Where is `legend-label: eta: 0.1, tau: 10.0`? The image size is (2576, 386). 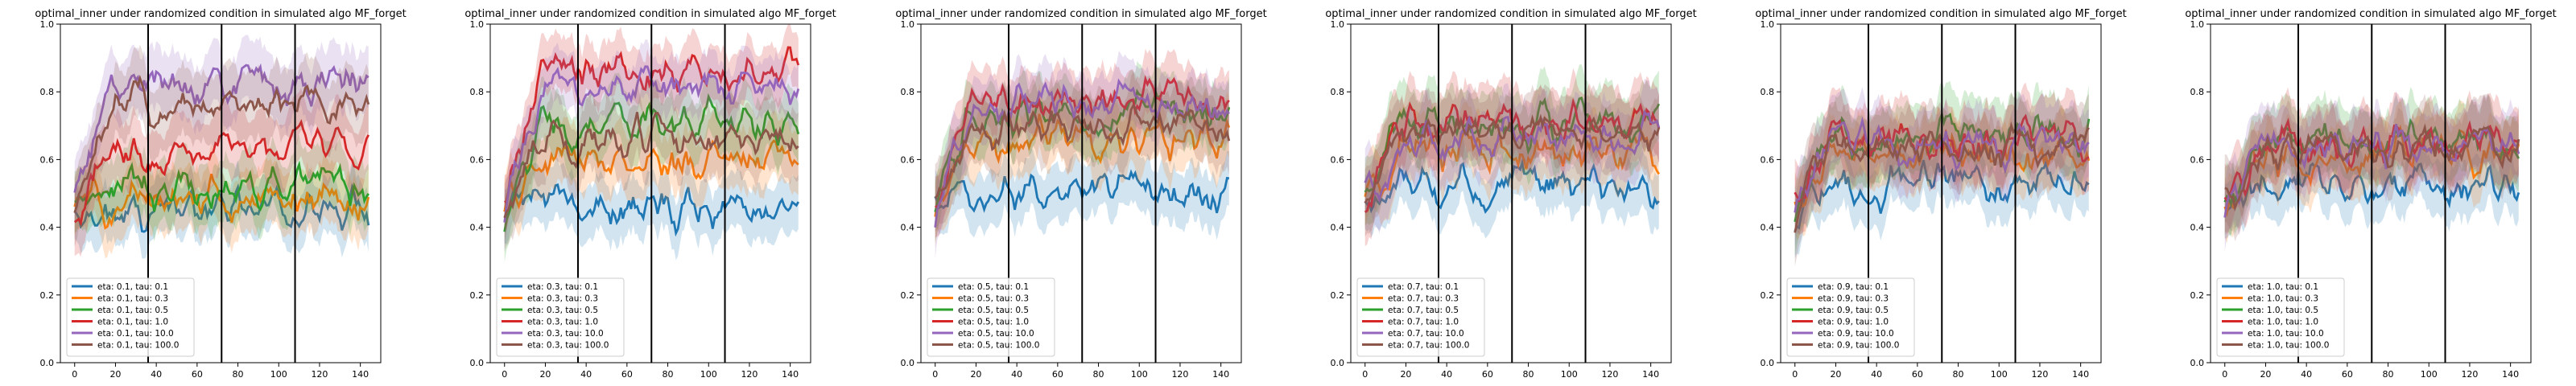 legend-label: eta: 0.1, tau: 10.0 is located at coordinates (135, 334).